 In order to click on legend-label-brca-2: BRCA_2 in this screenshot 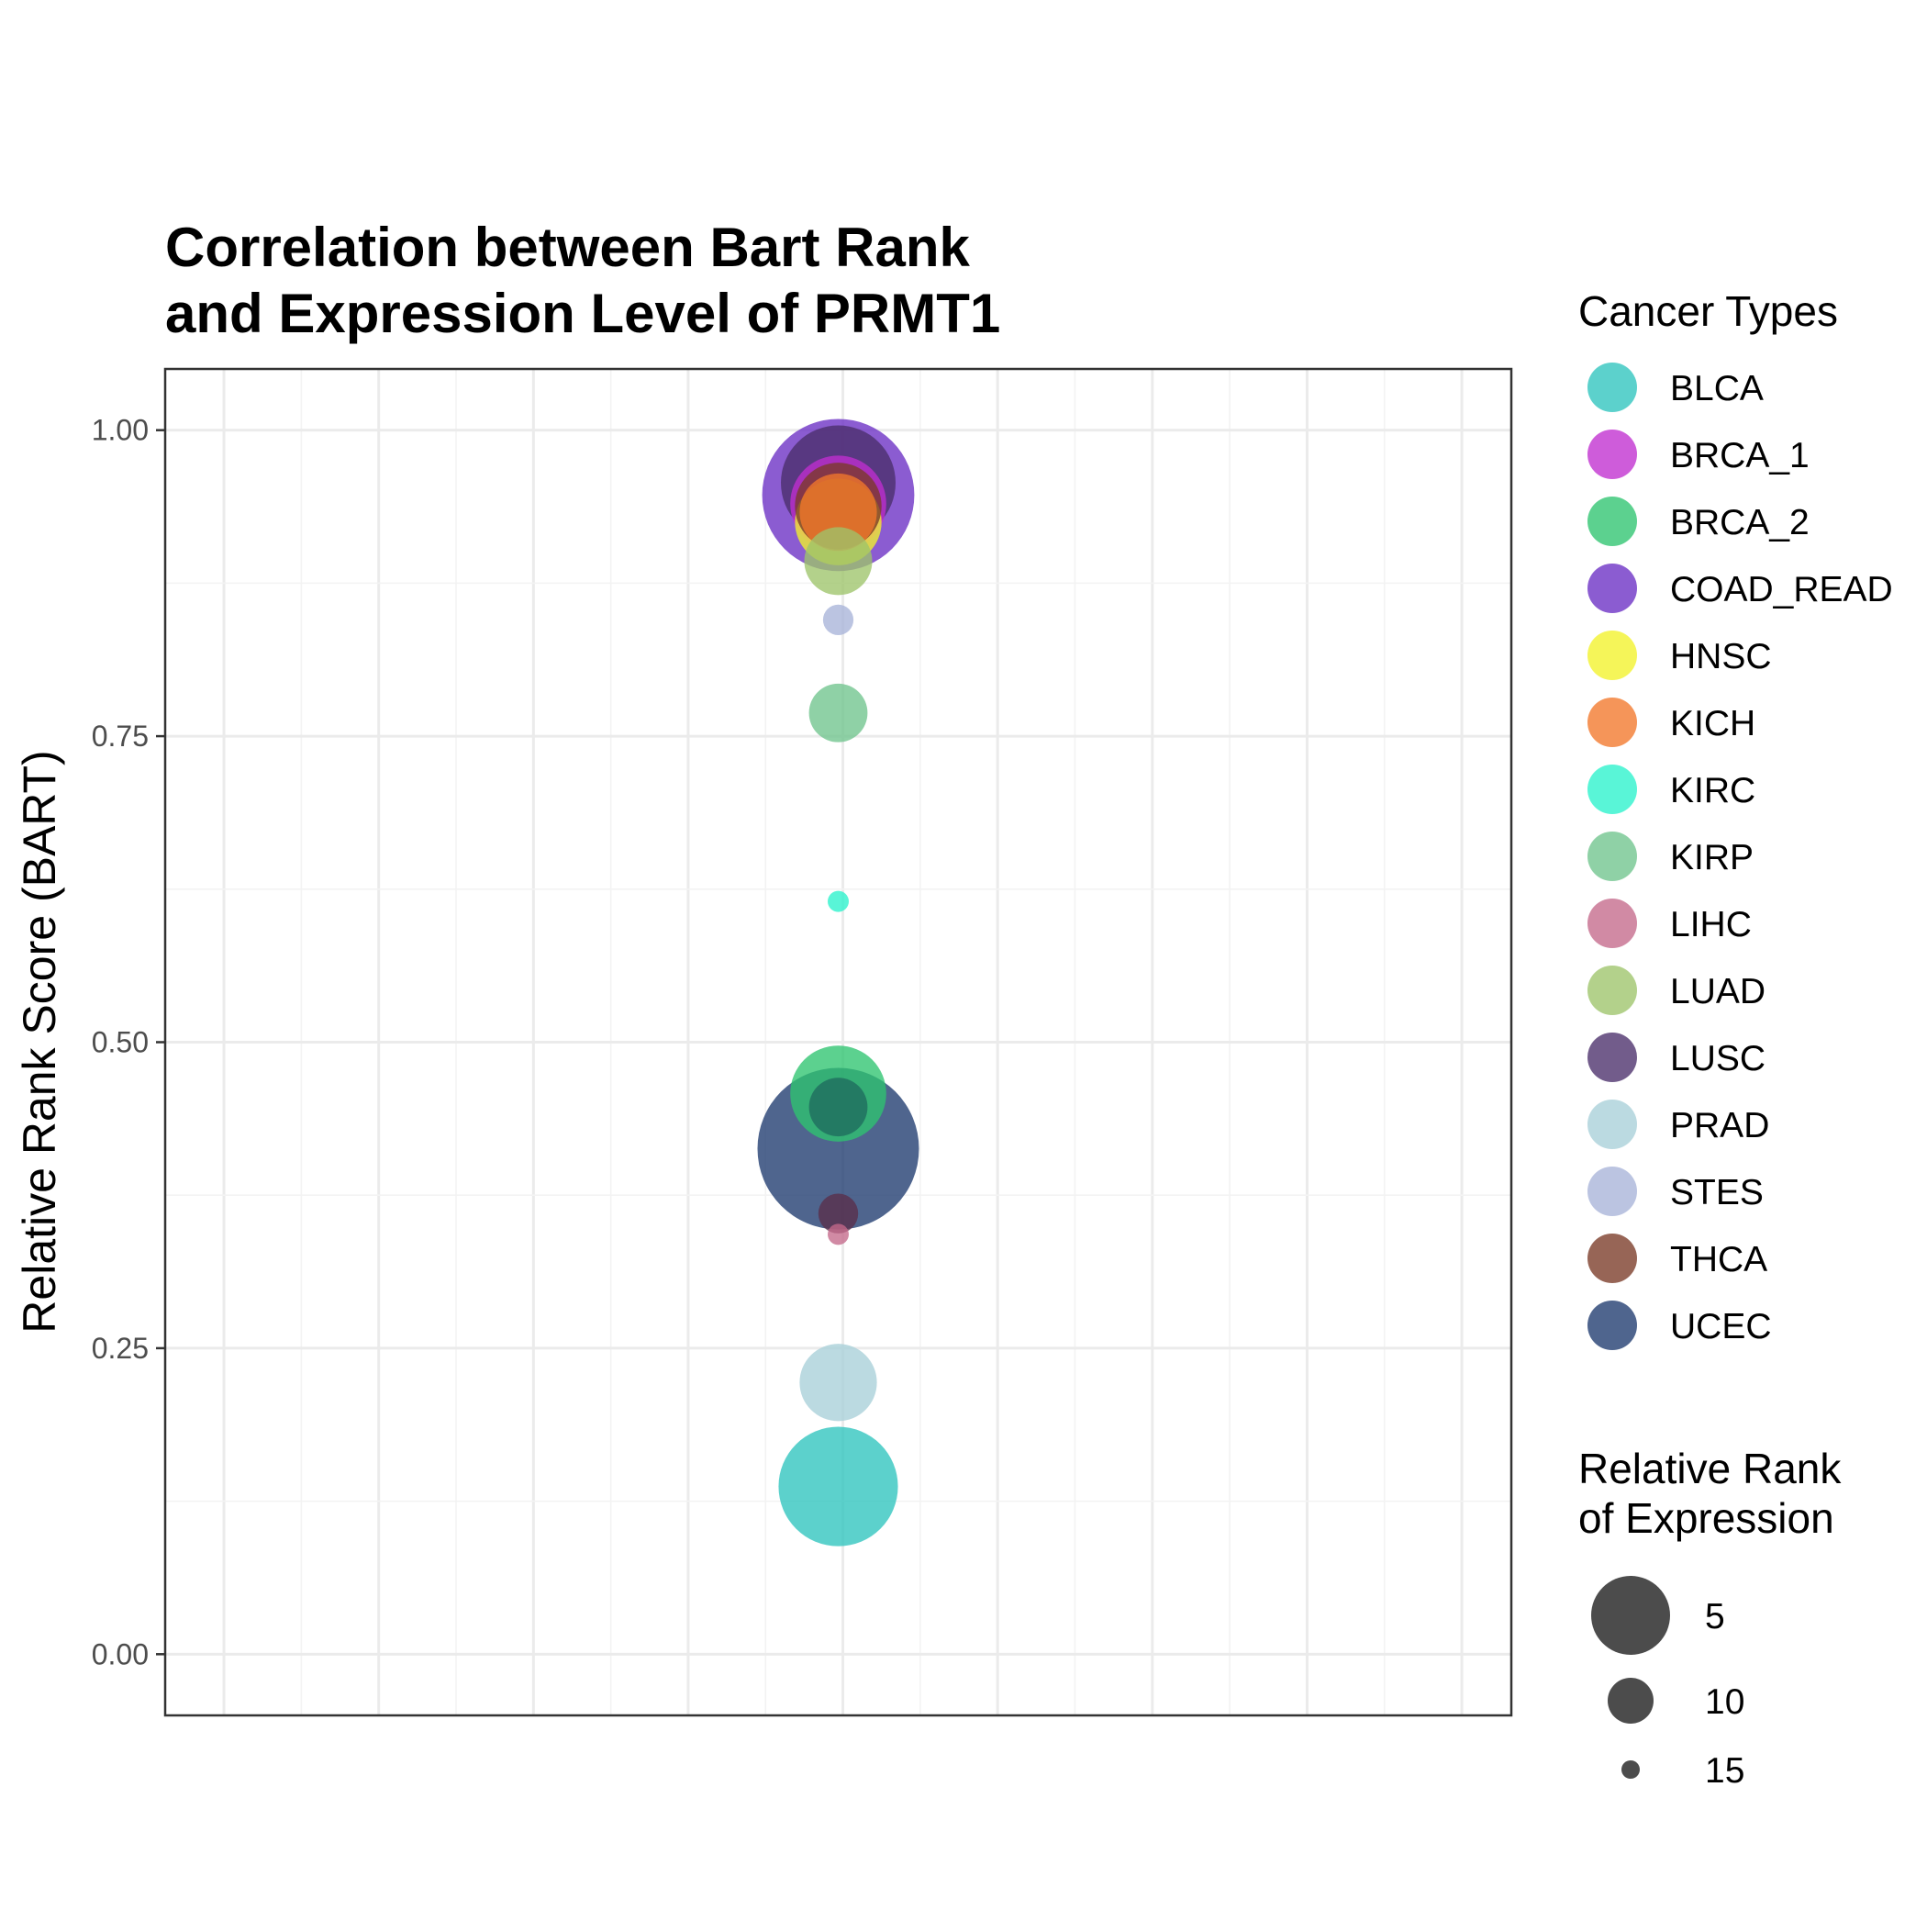, I will do `click(1740, 522)`.